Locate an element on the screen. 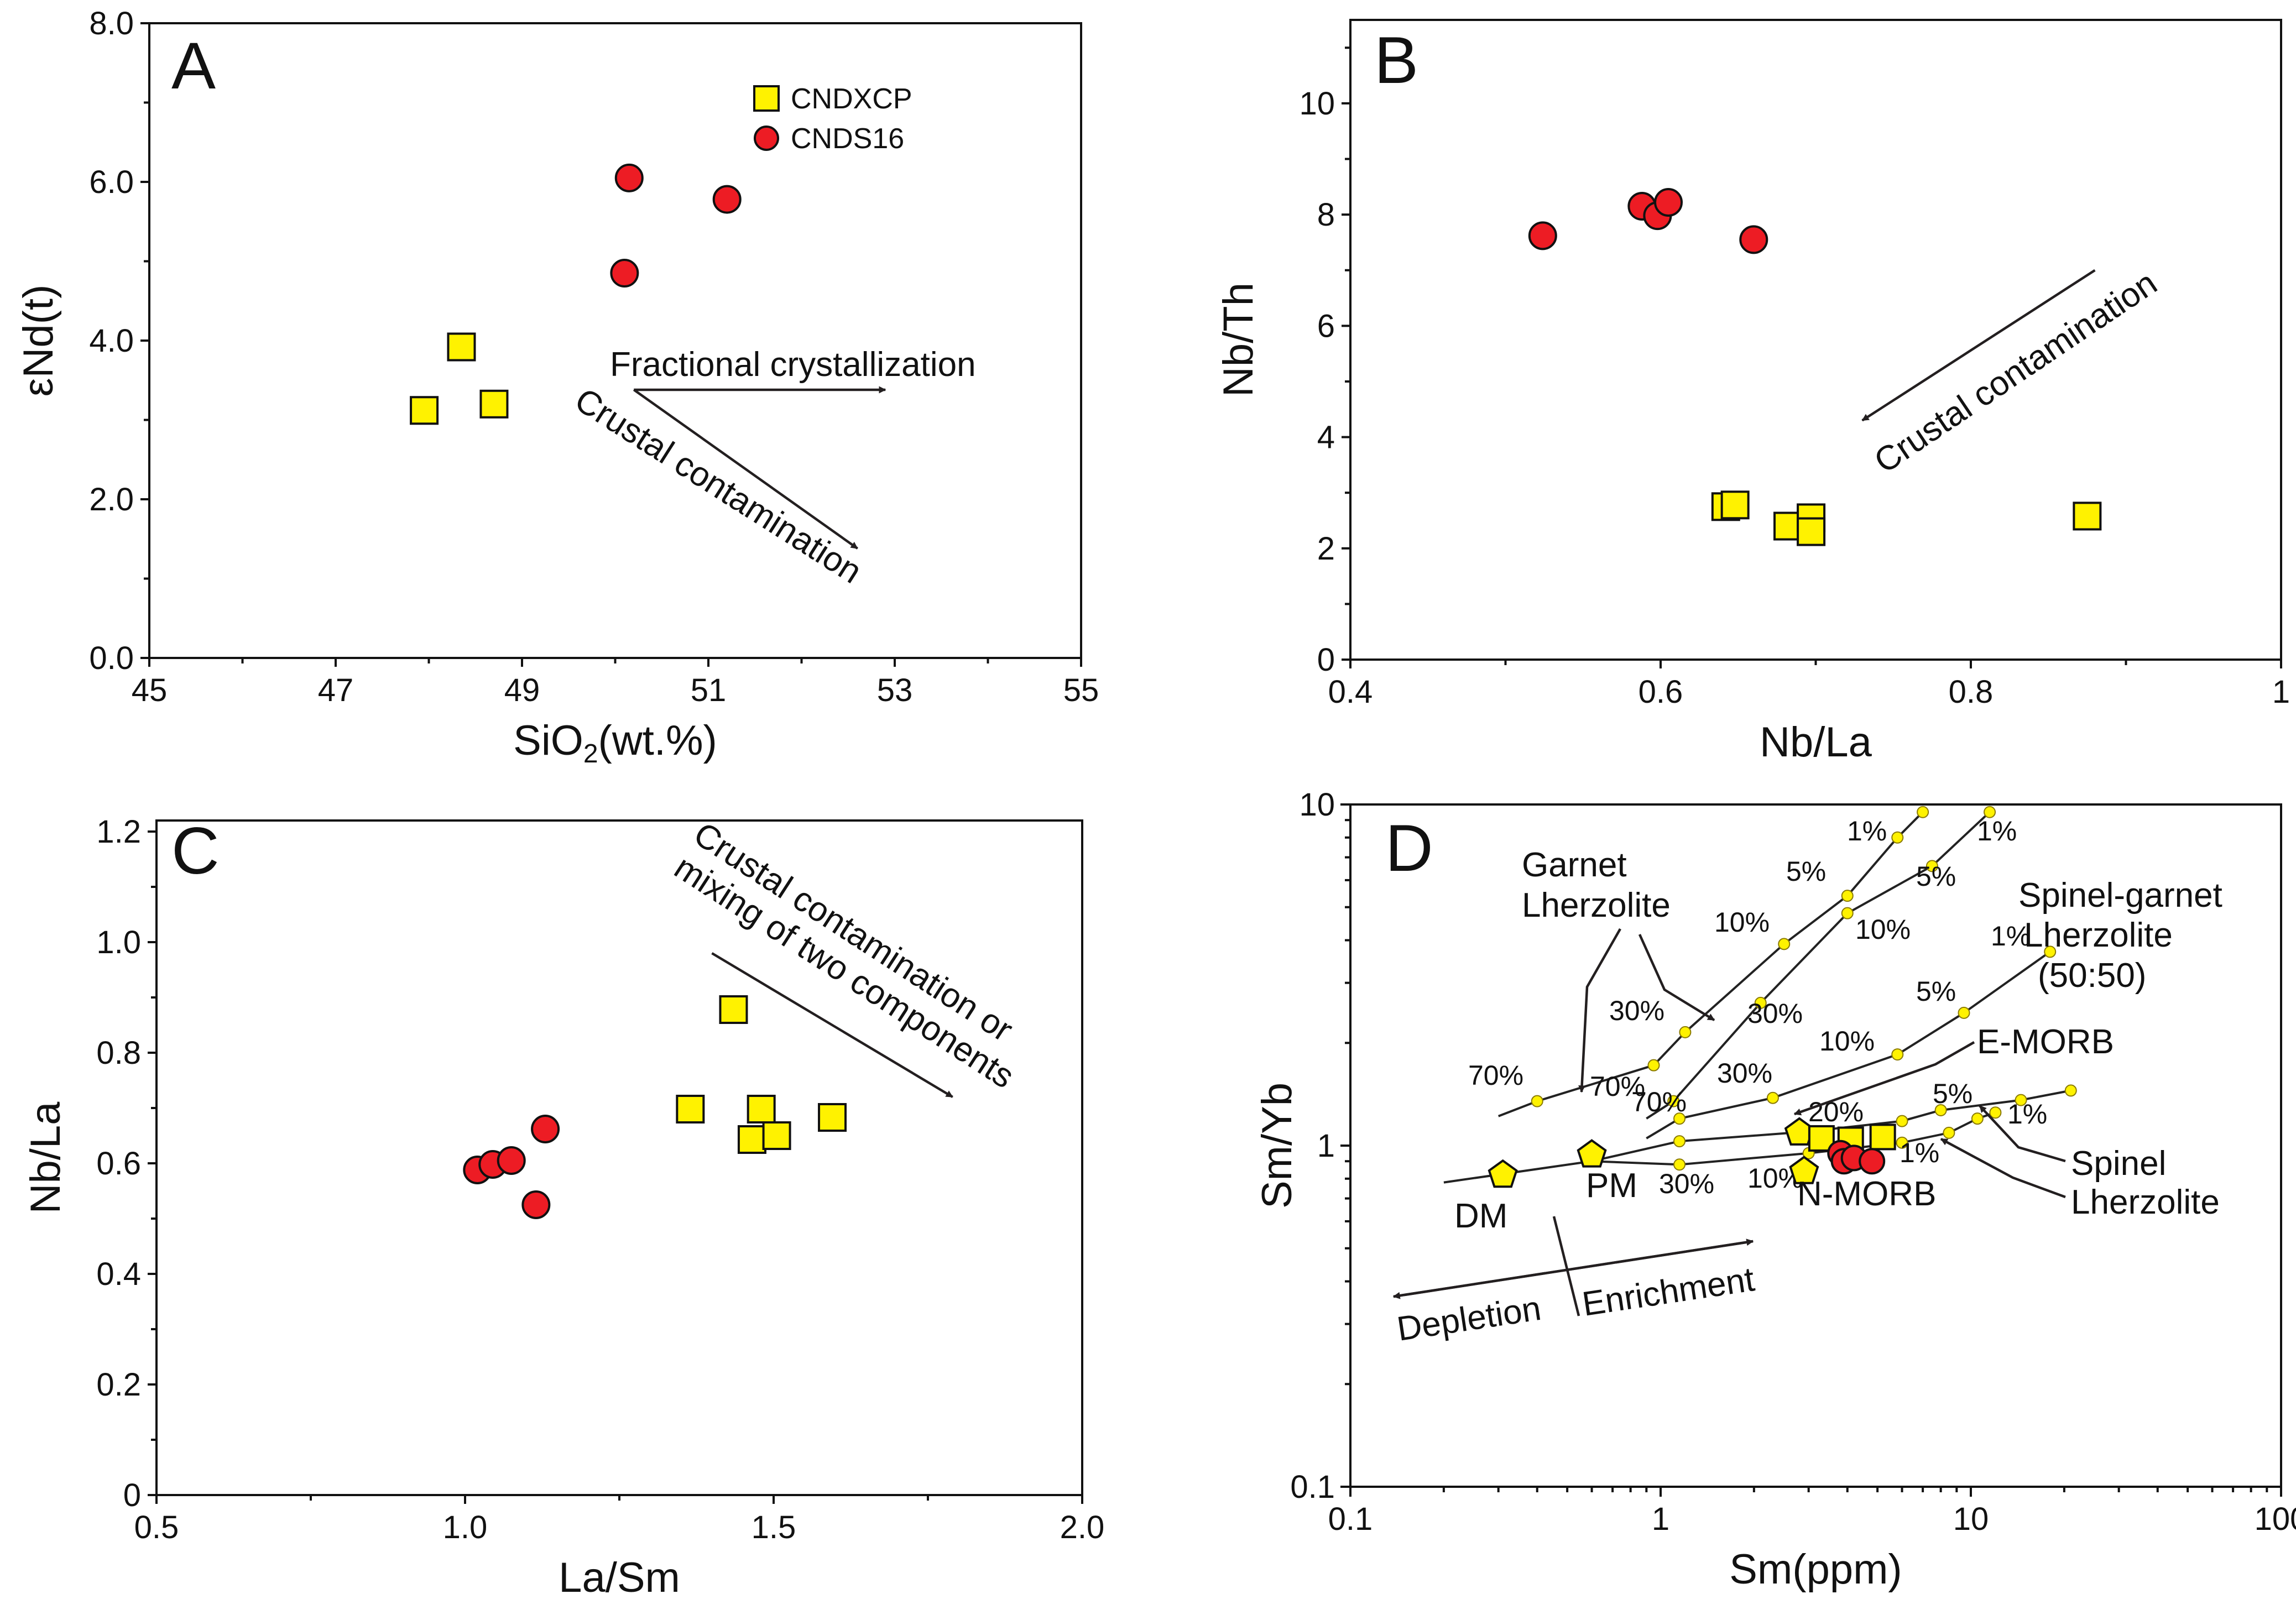 This screenshot has height=1620, width=2296. panel-c-arrow is located at coordinates (832, 1025).